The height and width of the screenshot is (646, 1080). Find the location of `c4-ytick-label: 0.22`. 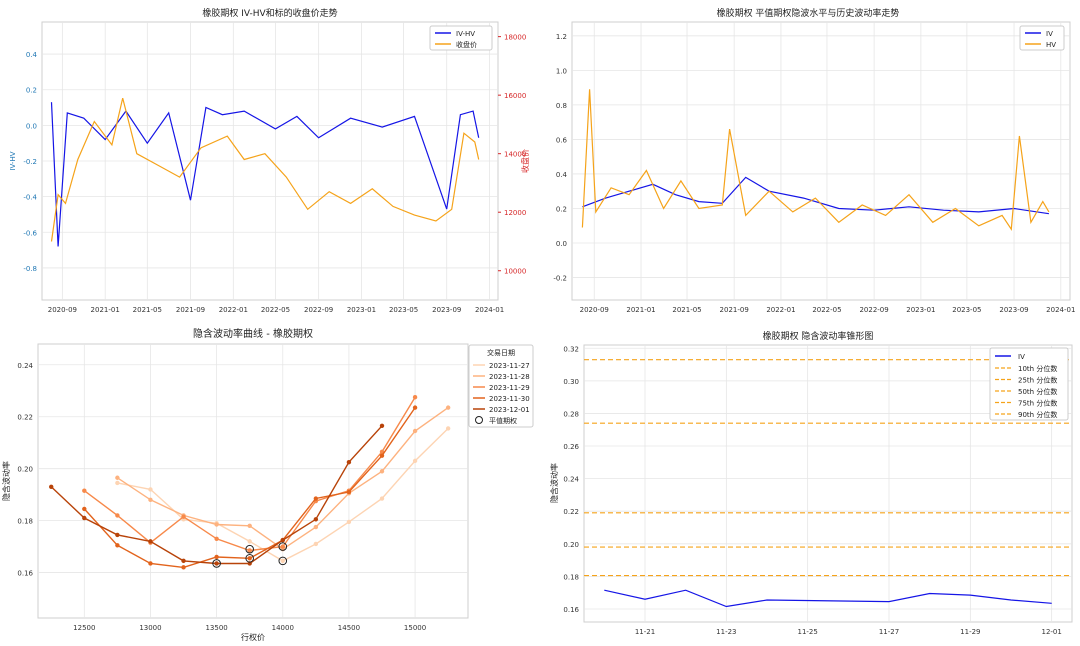

c4-ytick-label: 0.22 is located at coordinates (571, 512).